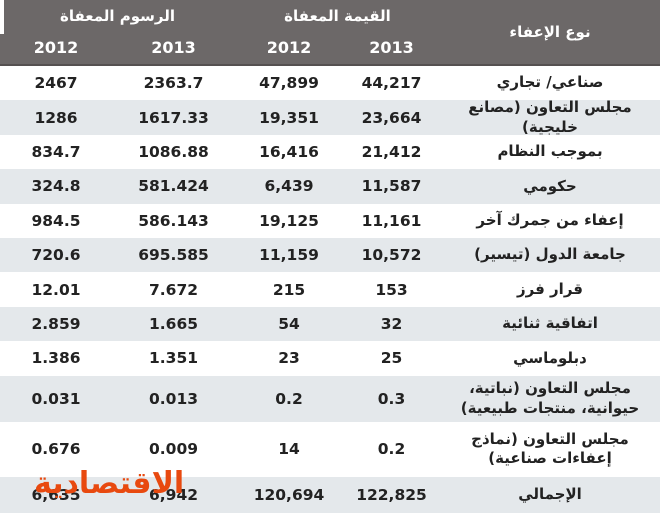 This screenshot has width=660, height=517. I want to click on value-2012-cell: 215, so click(289, 289).